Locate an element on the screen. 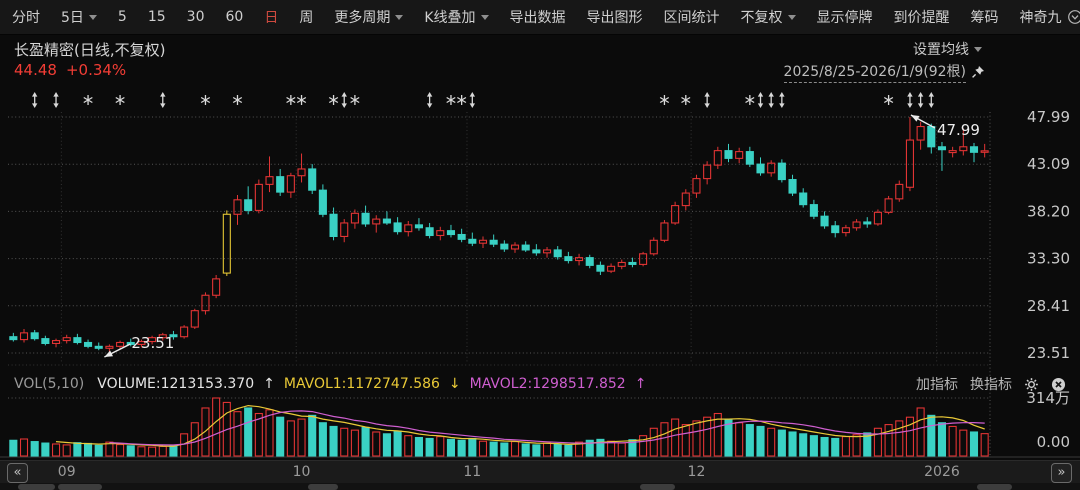  button-range-stats: 区间统计 is located at coordinates (691, 18).